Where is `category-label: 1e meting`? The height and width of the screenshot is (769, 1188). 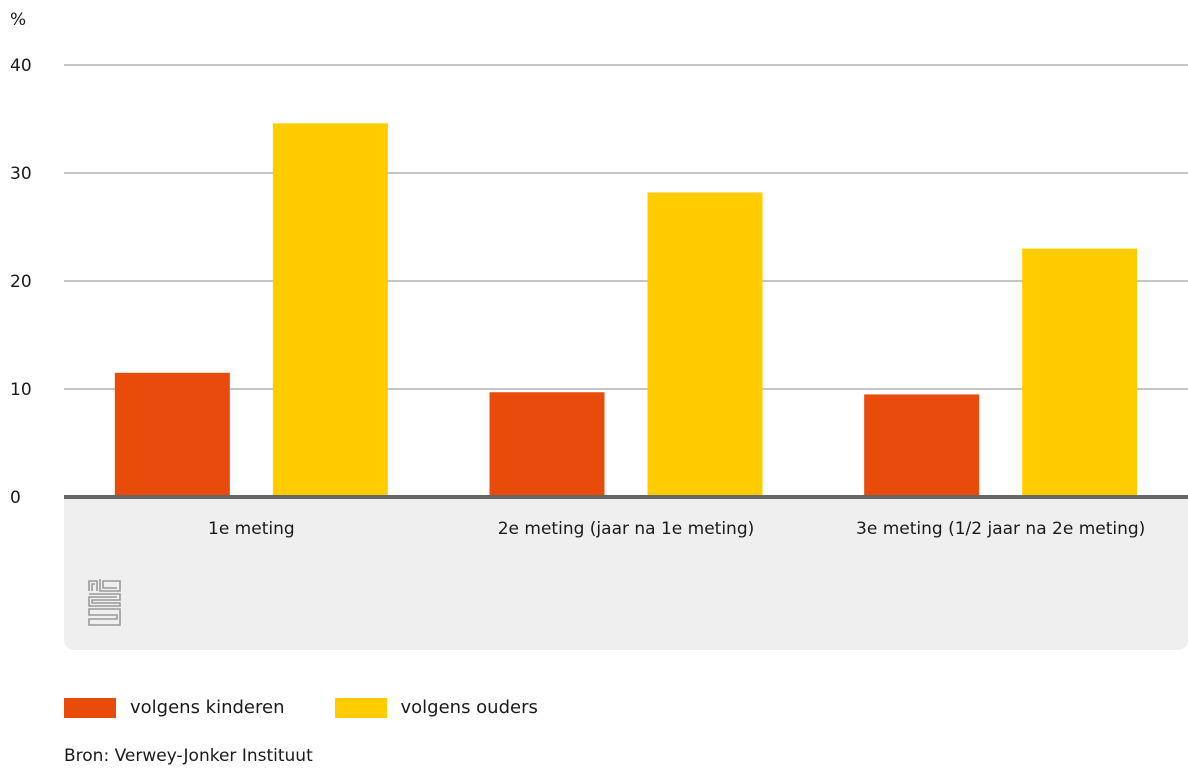 category-label: 1e meting is located at coordinates (251, 529).